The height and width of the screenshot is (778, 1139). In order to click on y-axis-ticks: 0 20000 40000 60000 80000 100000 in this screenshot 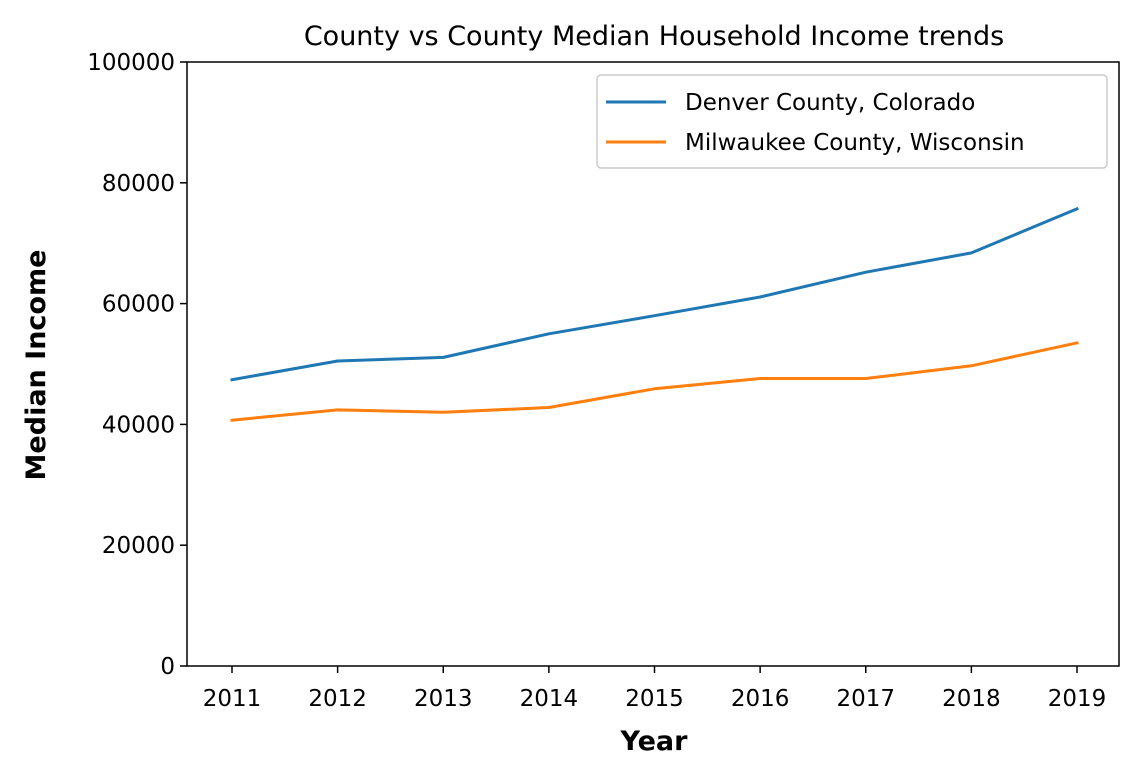, I will do `click(137, 365)`.